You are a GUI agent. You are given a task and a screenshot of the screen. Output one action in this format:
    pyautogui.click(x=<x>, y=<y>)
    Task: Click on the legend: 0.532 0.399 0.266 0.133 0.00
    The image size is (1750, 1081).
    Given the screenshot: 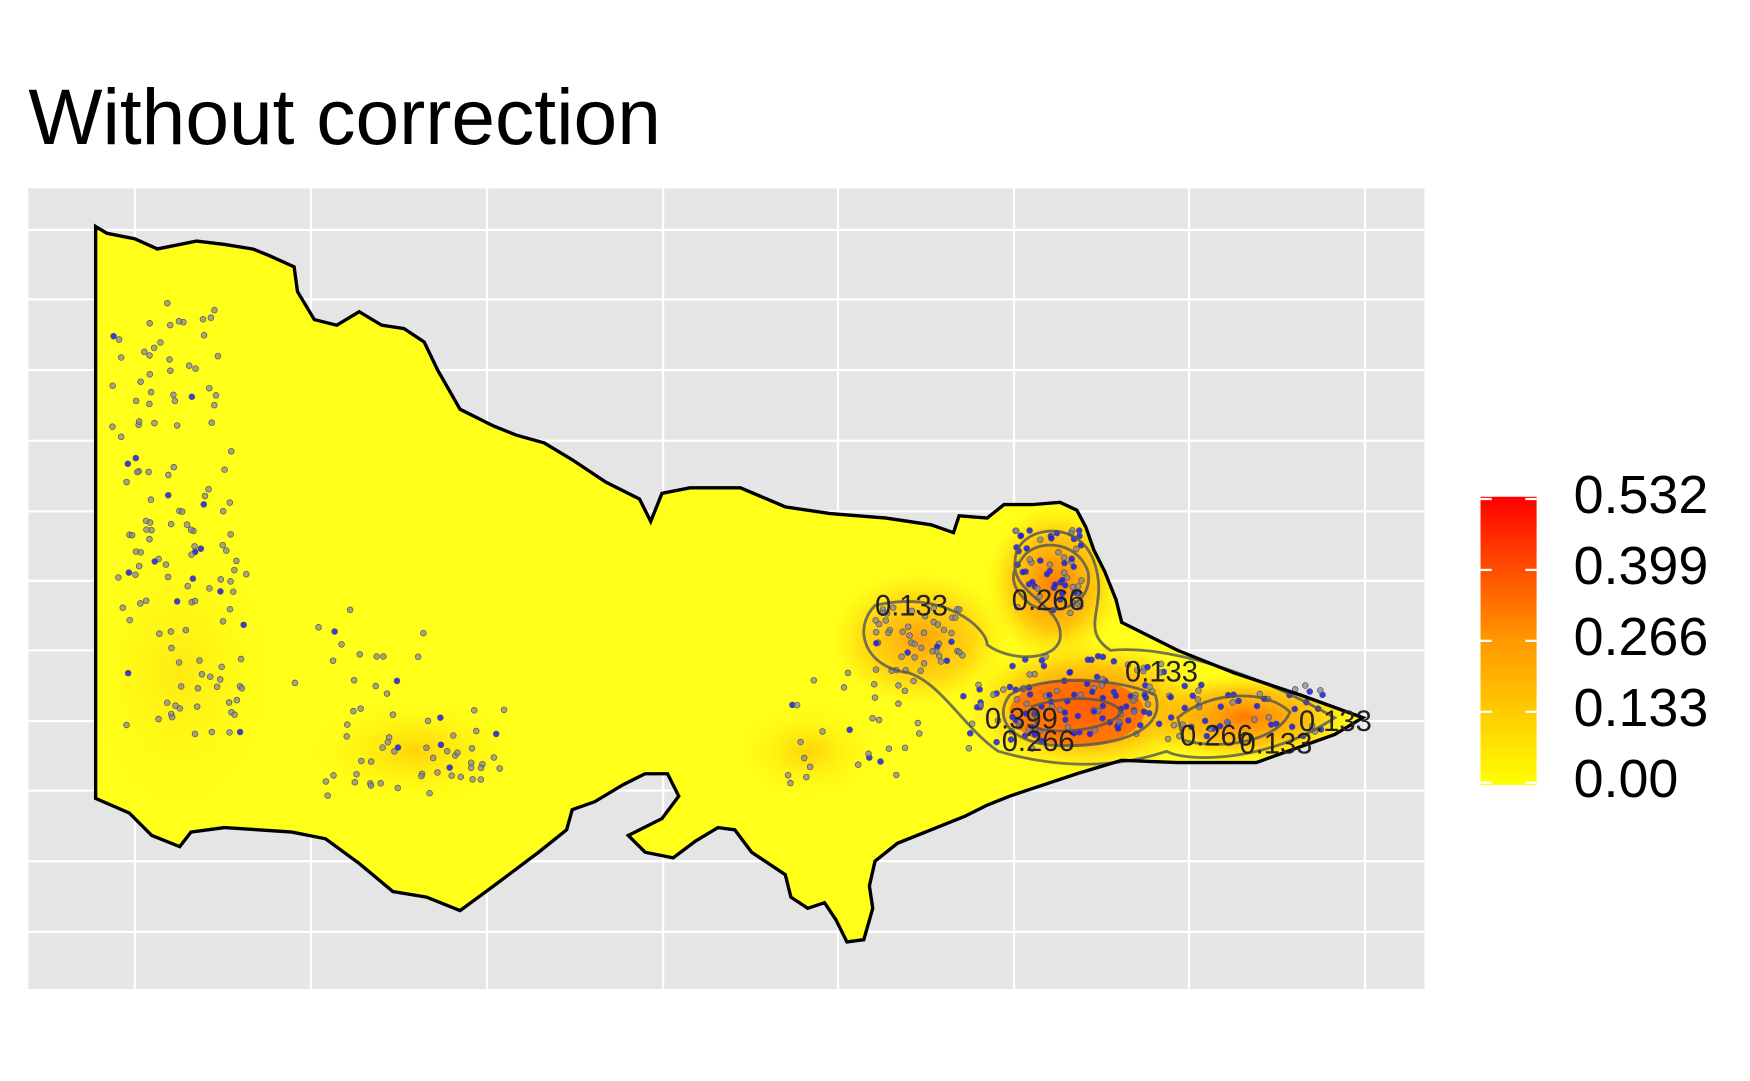 What is the action you would take?
    pyautogui.click(x=1594, y=637)
    